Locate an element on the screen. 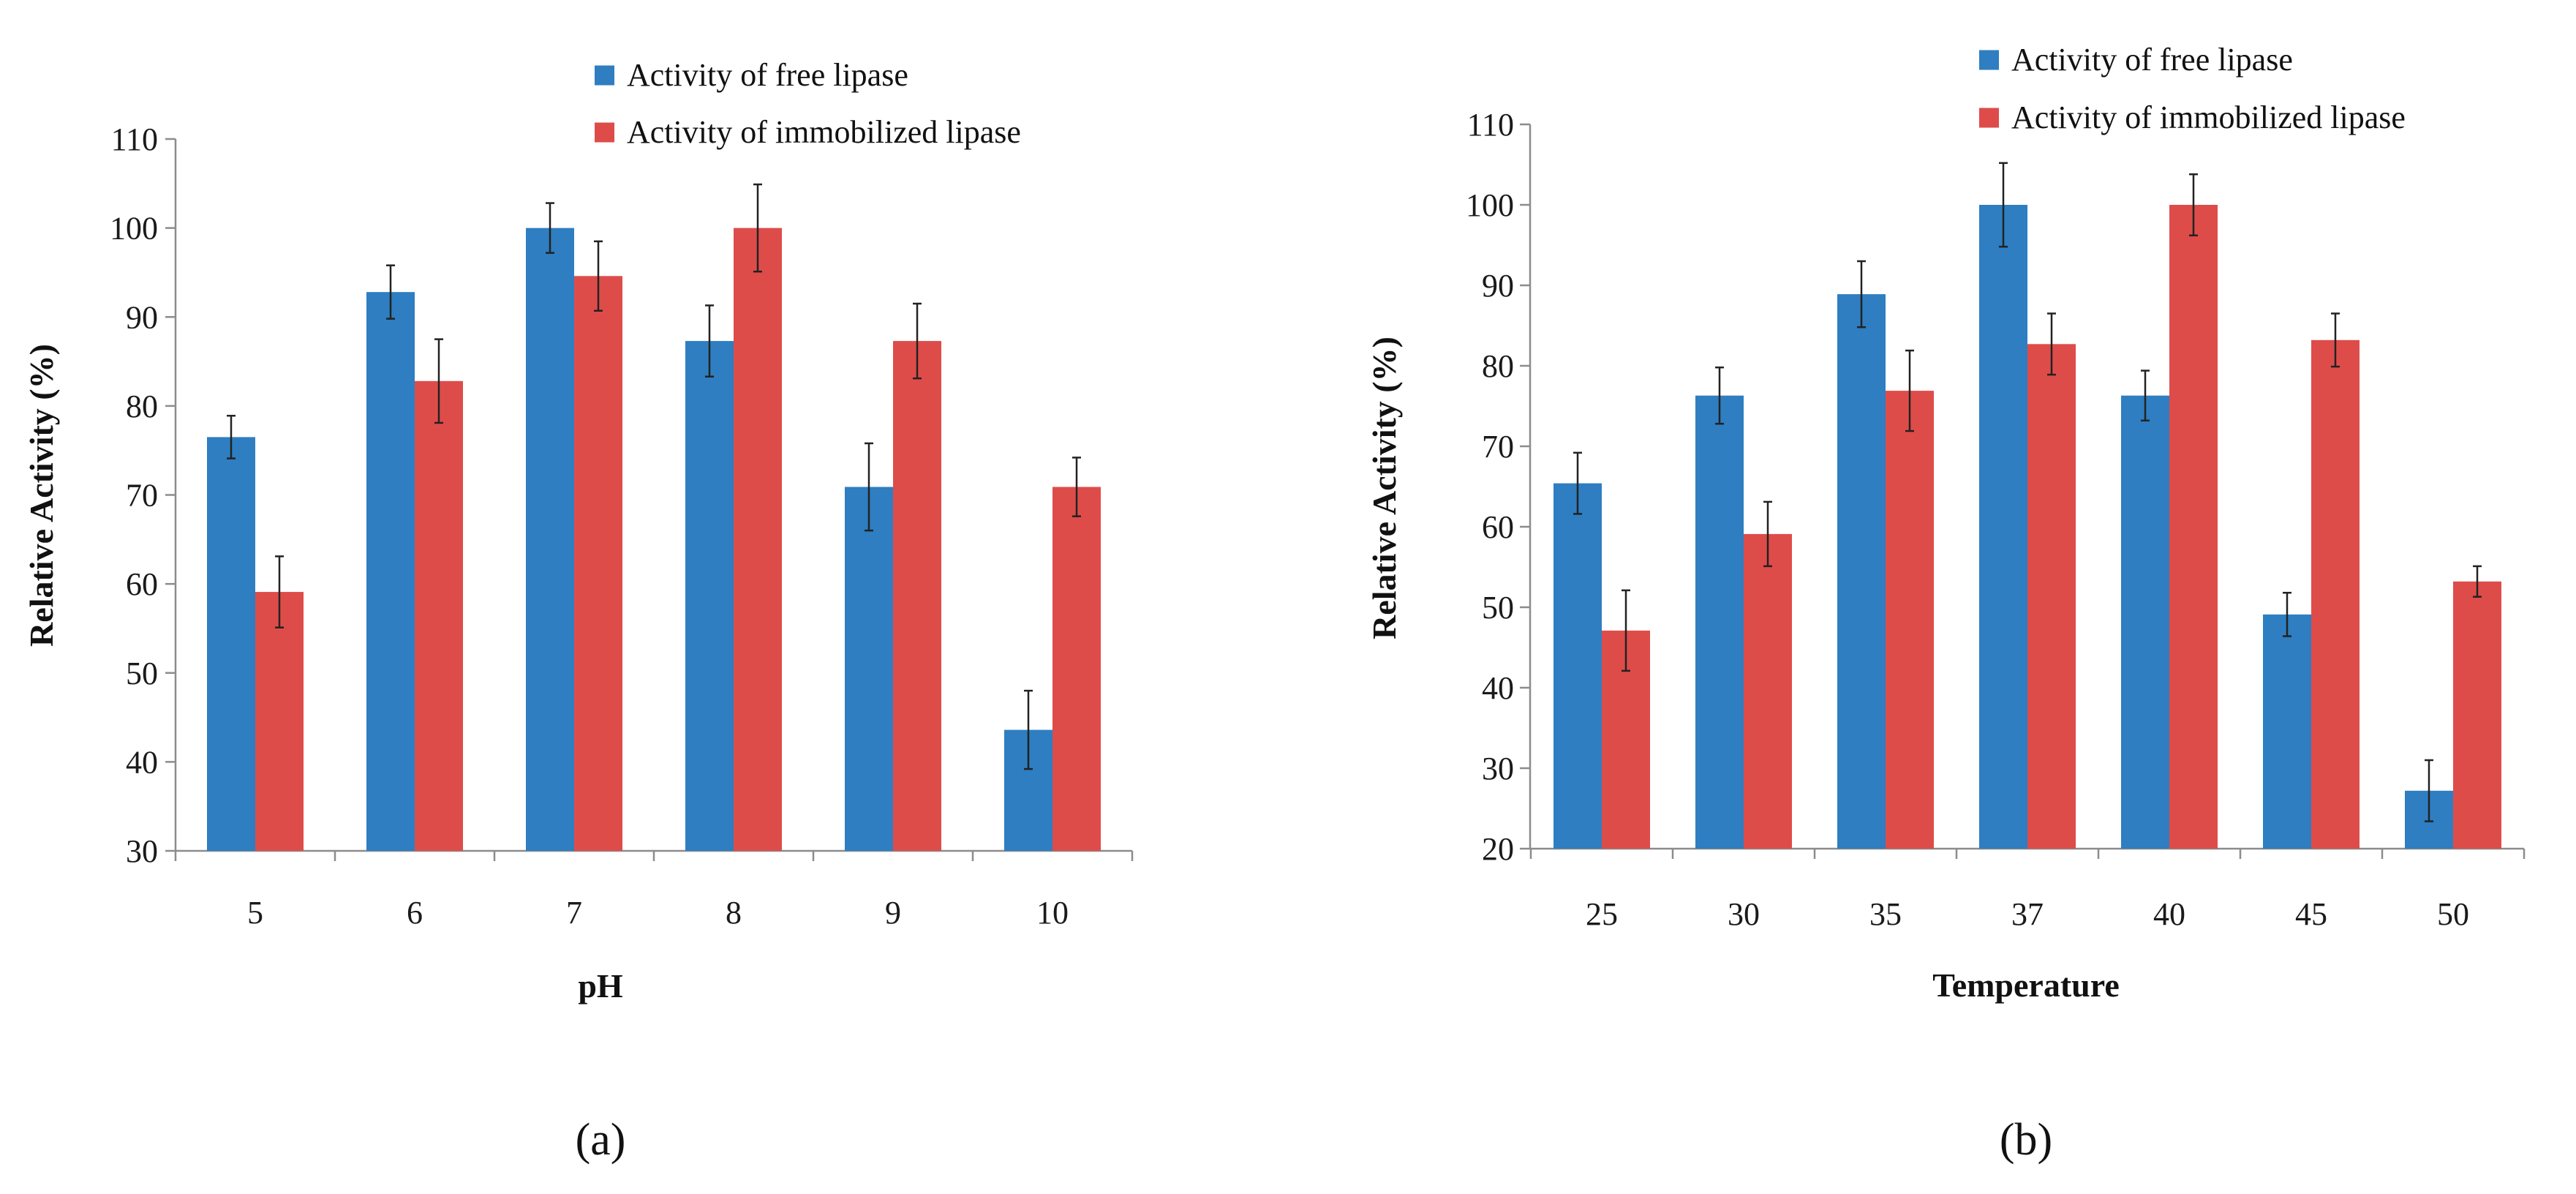 This screenshot has width=2576, height=1194. x-axis-title: Temperature is located at coordinates (2026, 985).